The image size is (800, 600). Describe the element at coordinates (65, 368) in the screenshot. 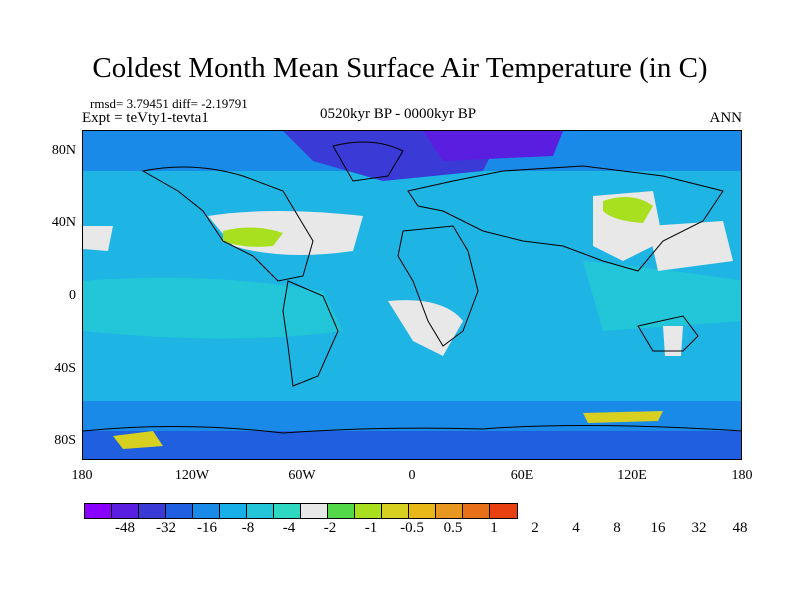

I see `lat-label: 40S` at that location.